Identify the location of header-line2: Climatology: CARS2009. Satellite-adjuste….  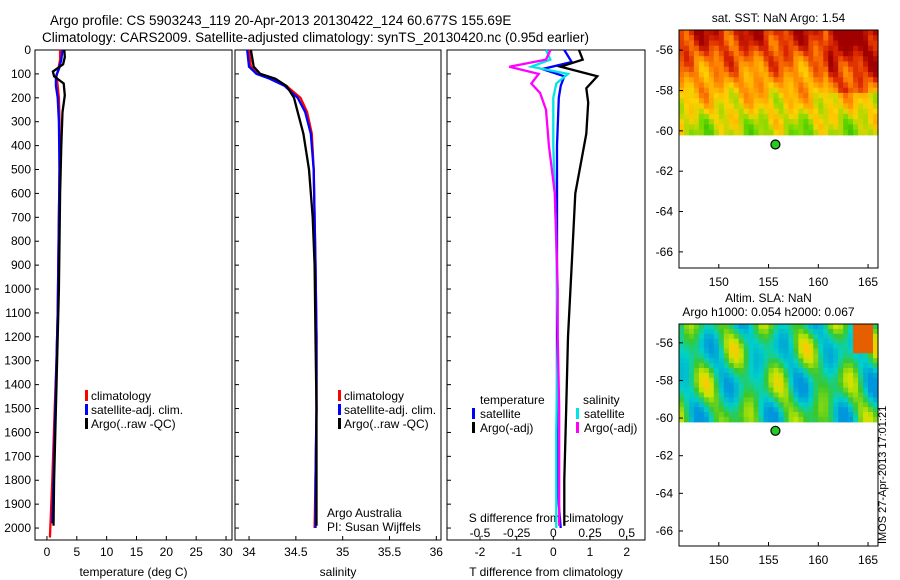
(315, 37).